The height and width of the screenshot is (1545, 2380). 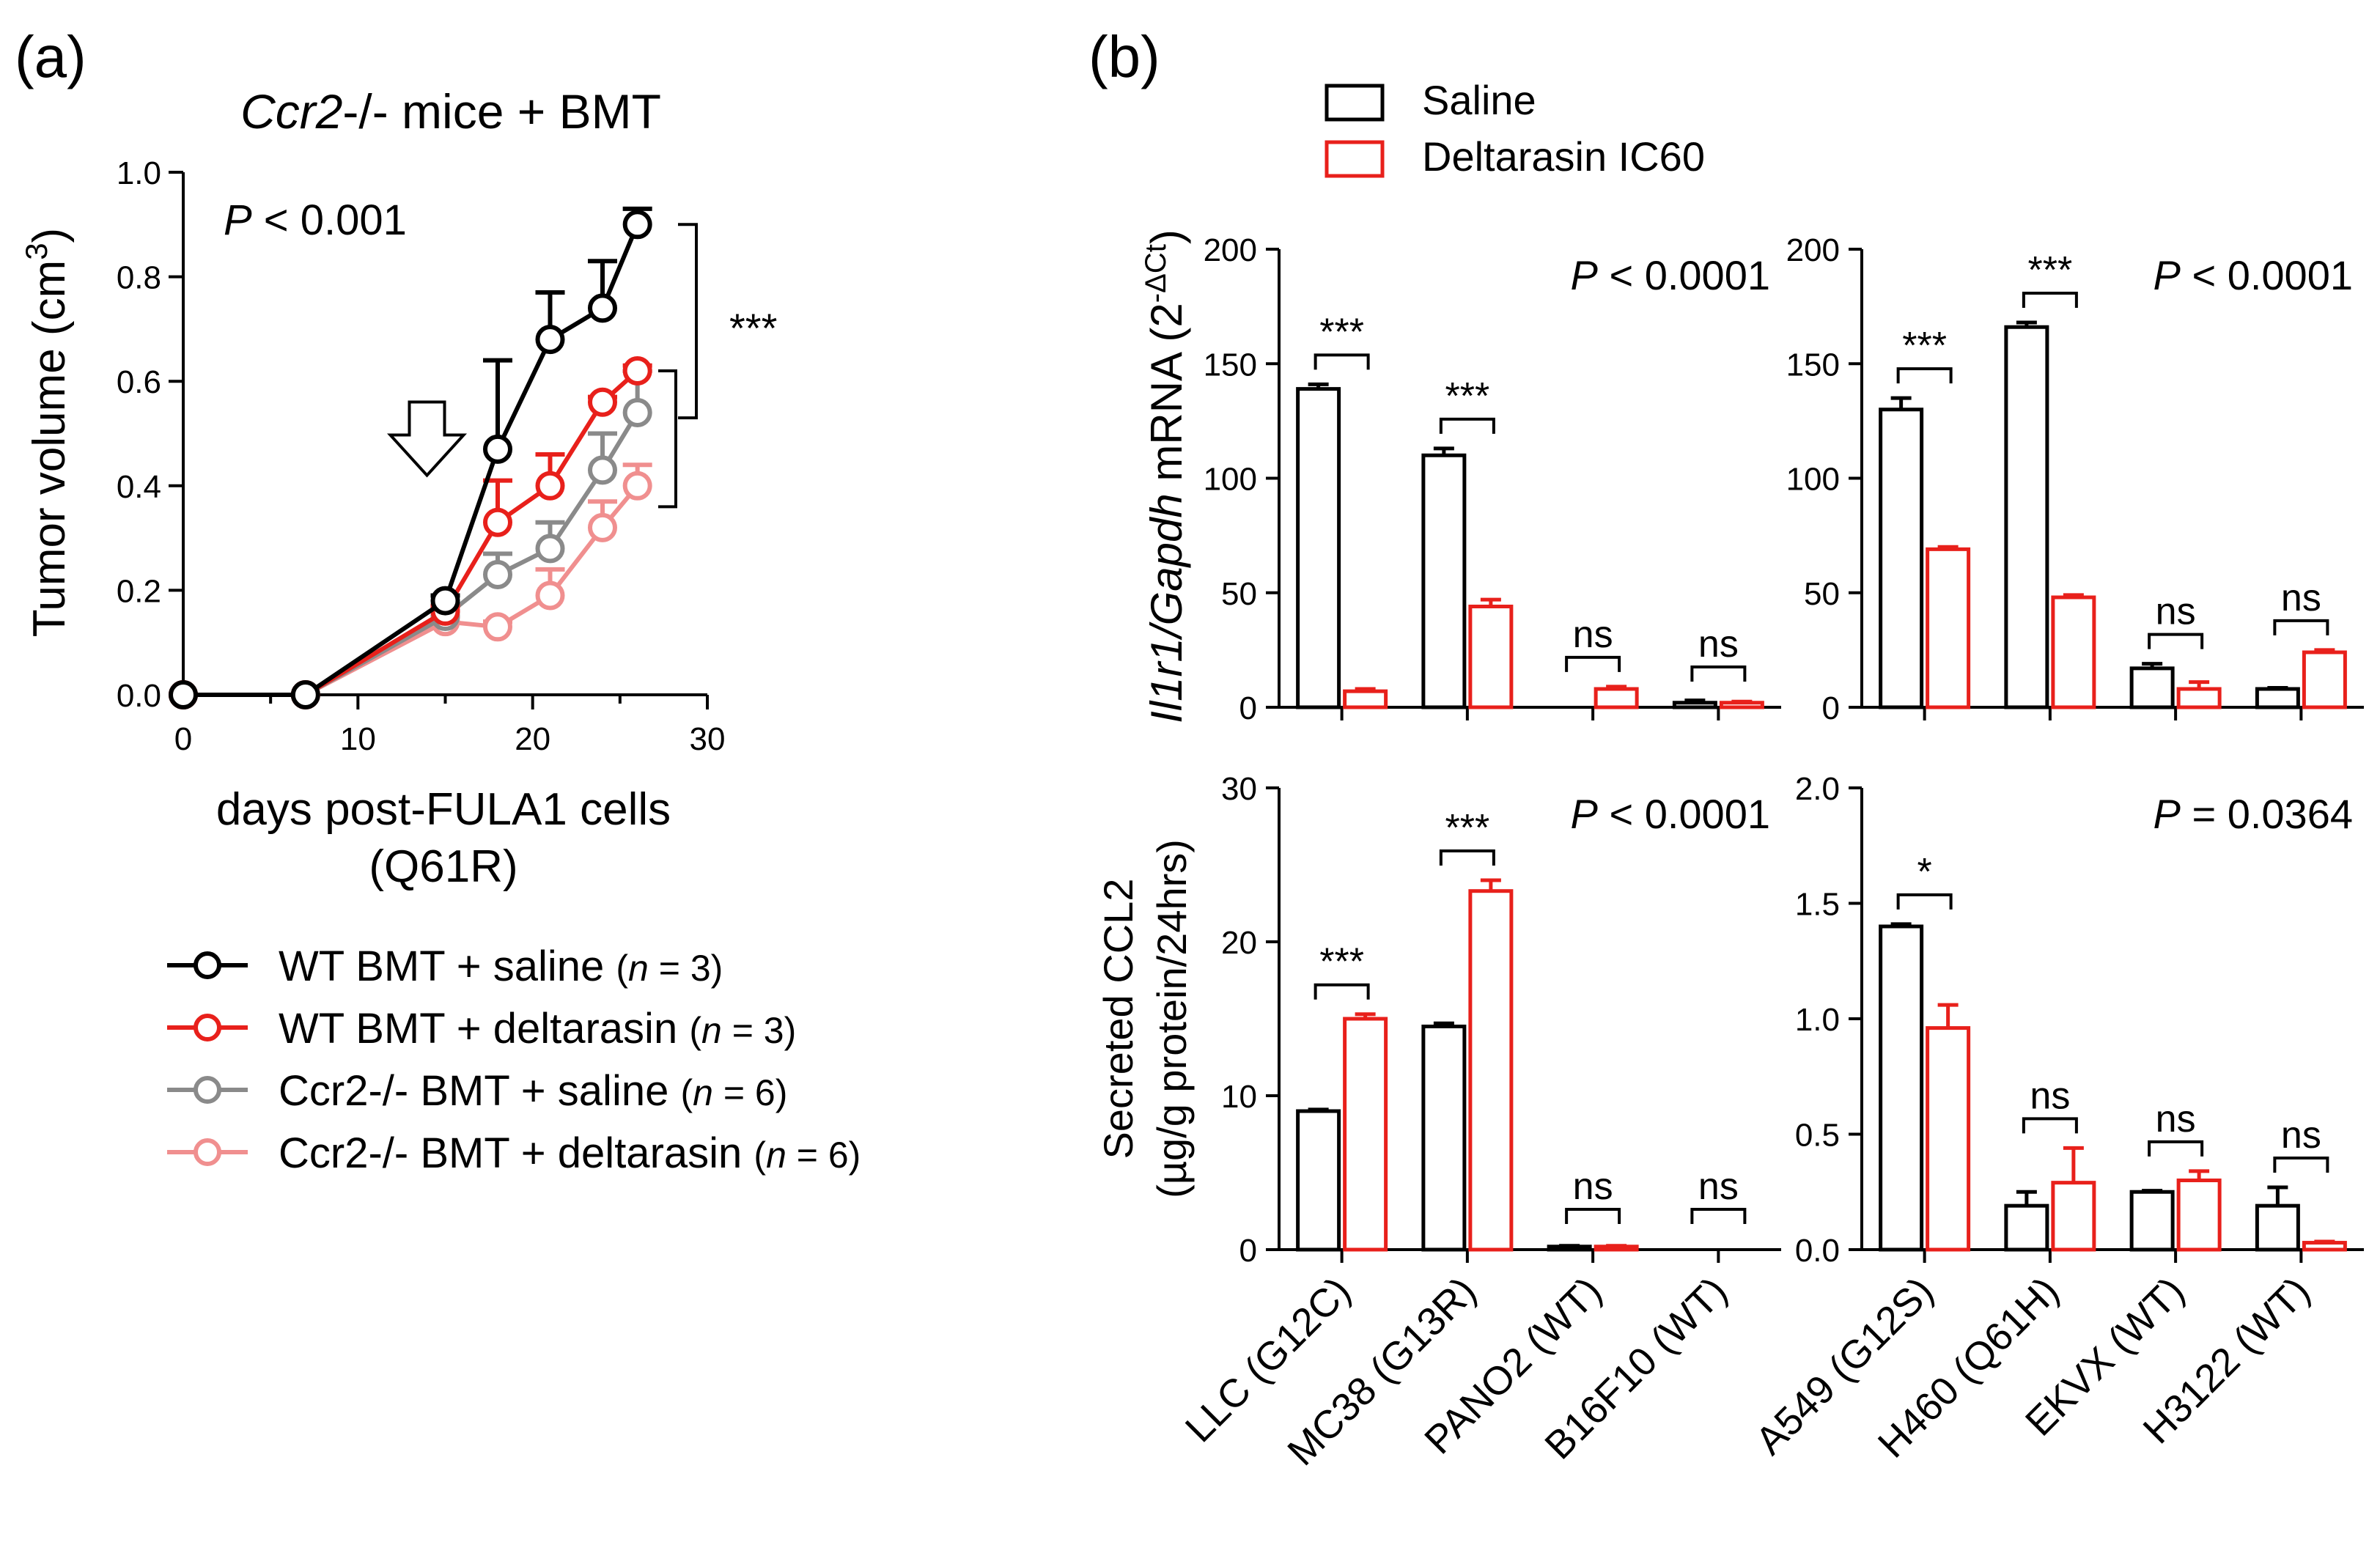 What do you see at coordinates (480, 1091) in the screenshot?
I see `legend-name: Ccr2-/- BMT + saline` at bounding box center [480, 1091].